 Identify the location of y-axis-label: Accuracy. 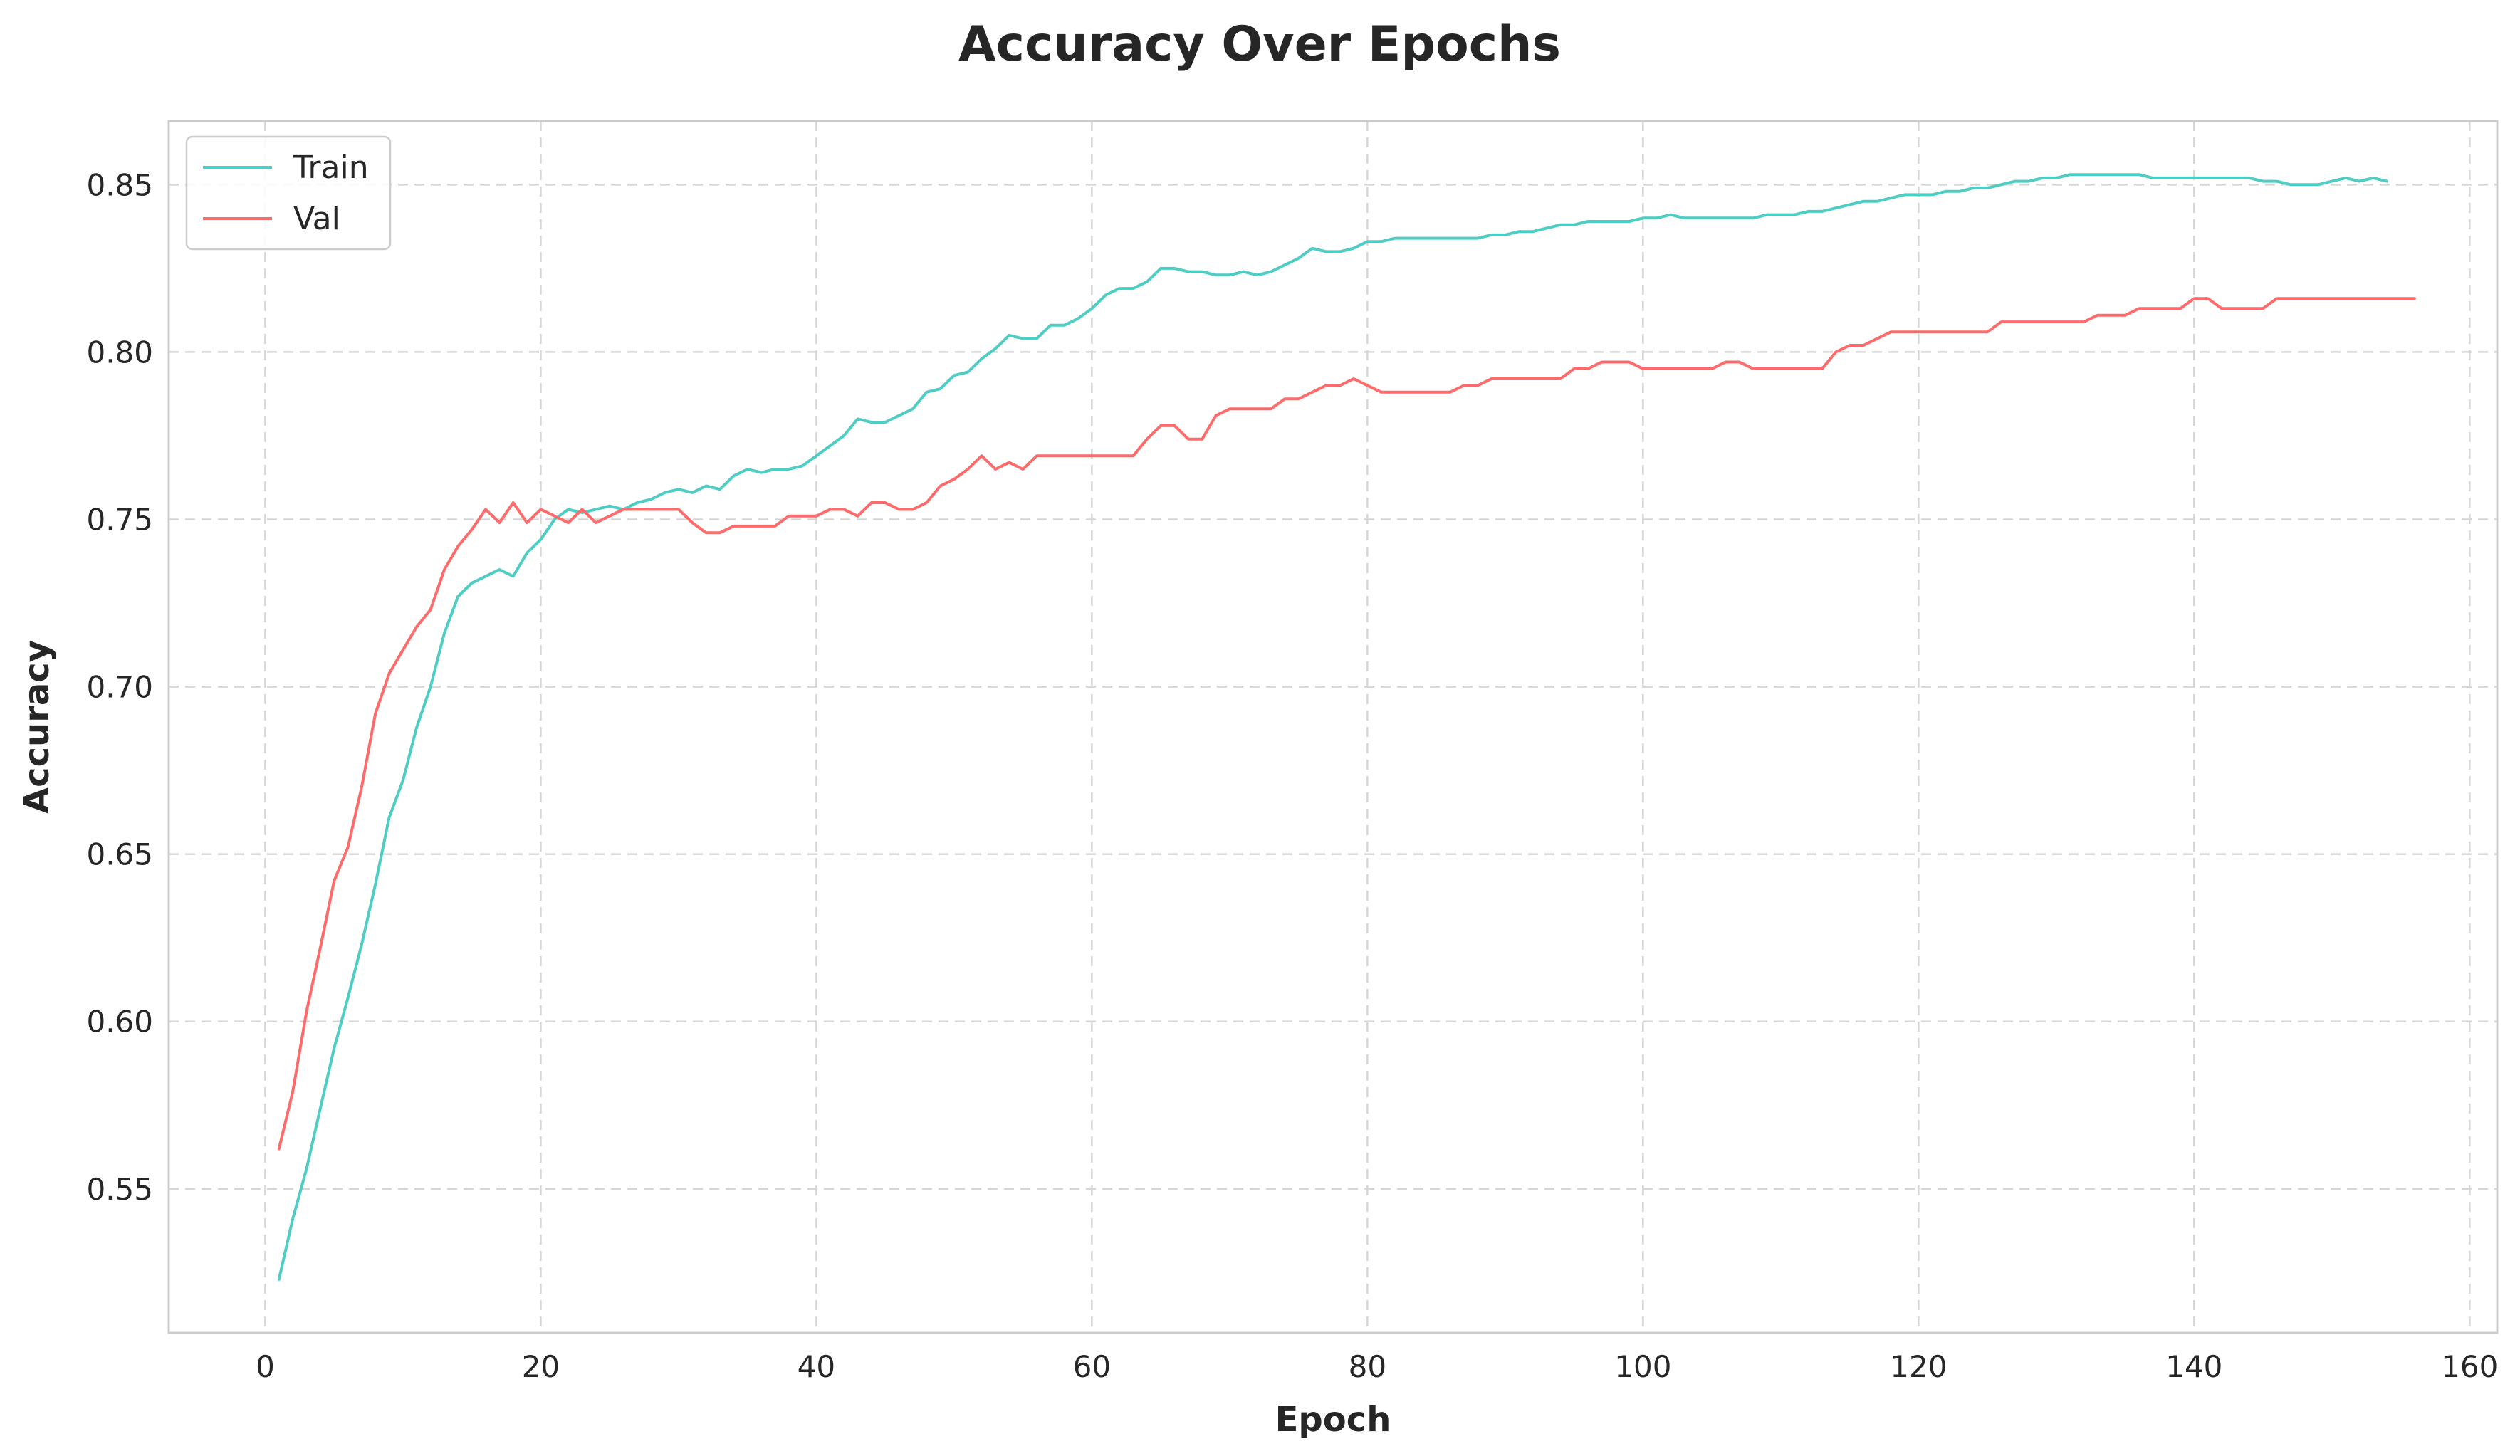
(37, 727).